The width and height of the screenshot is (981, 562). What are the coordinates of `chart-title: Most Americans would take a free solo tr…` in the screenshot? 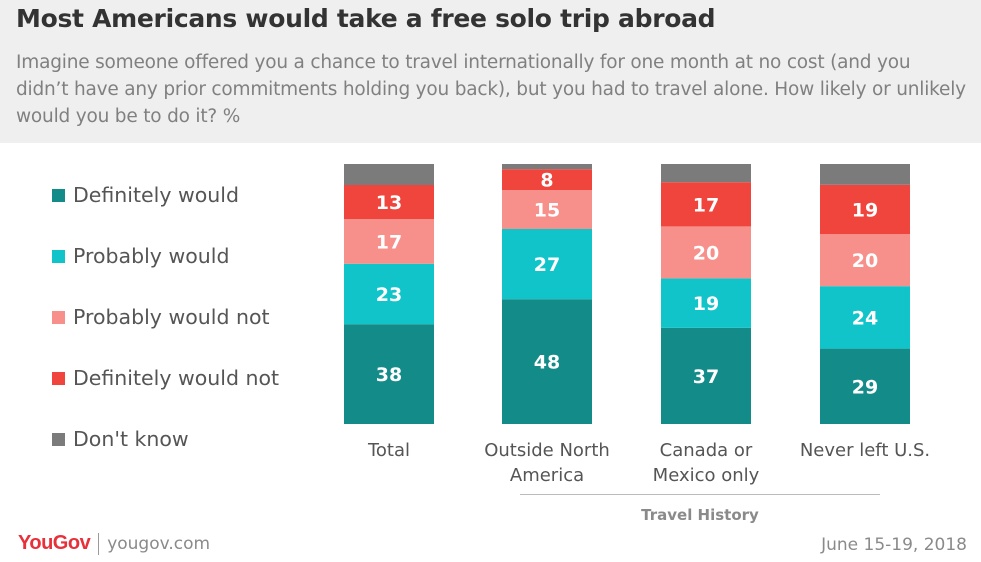 It's located at (366, 18).